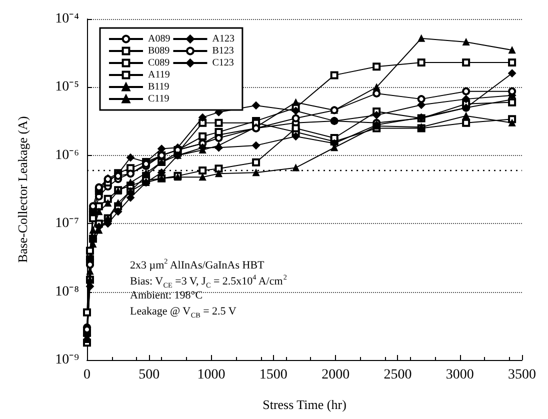 The height and width of the screenshot is (419, 548). What do you see at coordinates (398, 375) in the screenshot?
I see `x-tick-label: 2500` at bounding box center [398, 375].